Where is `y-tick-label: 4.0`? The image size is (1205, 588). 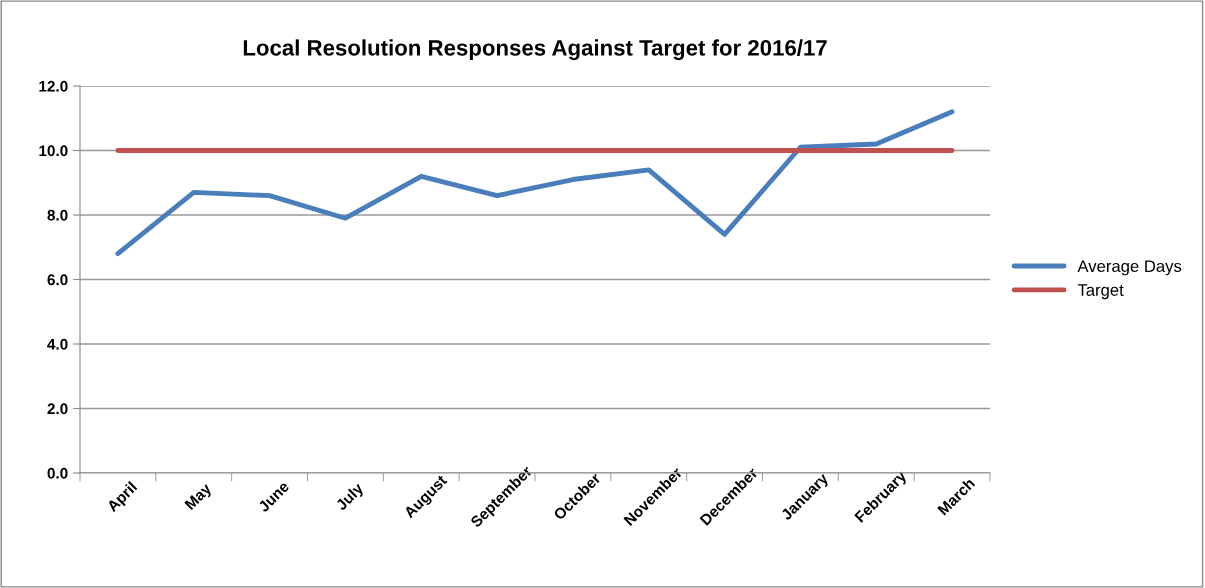
y-tick-label: 4.0 is located at coordinates (57, 344).